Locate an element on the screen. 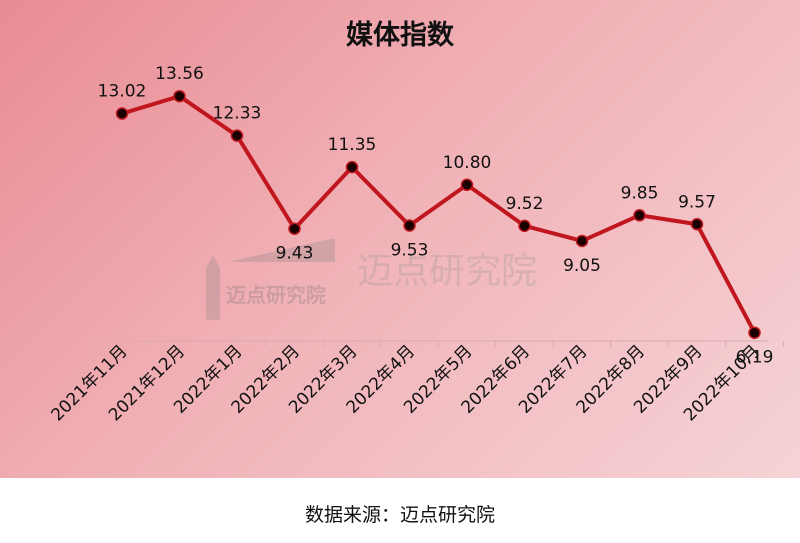  chart-title: 媒体指数 is located at coordinates (400, 35).